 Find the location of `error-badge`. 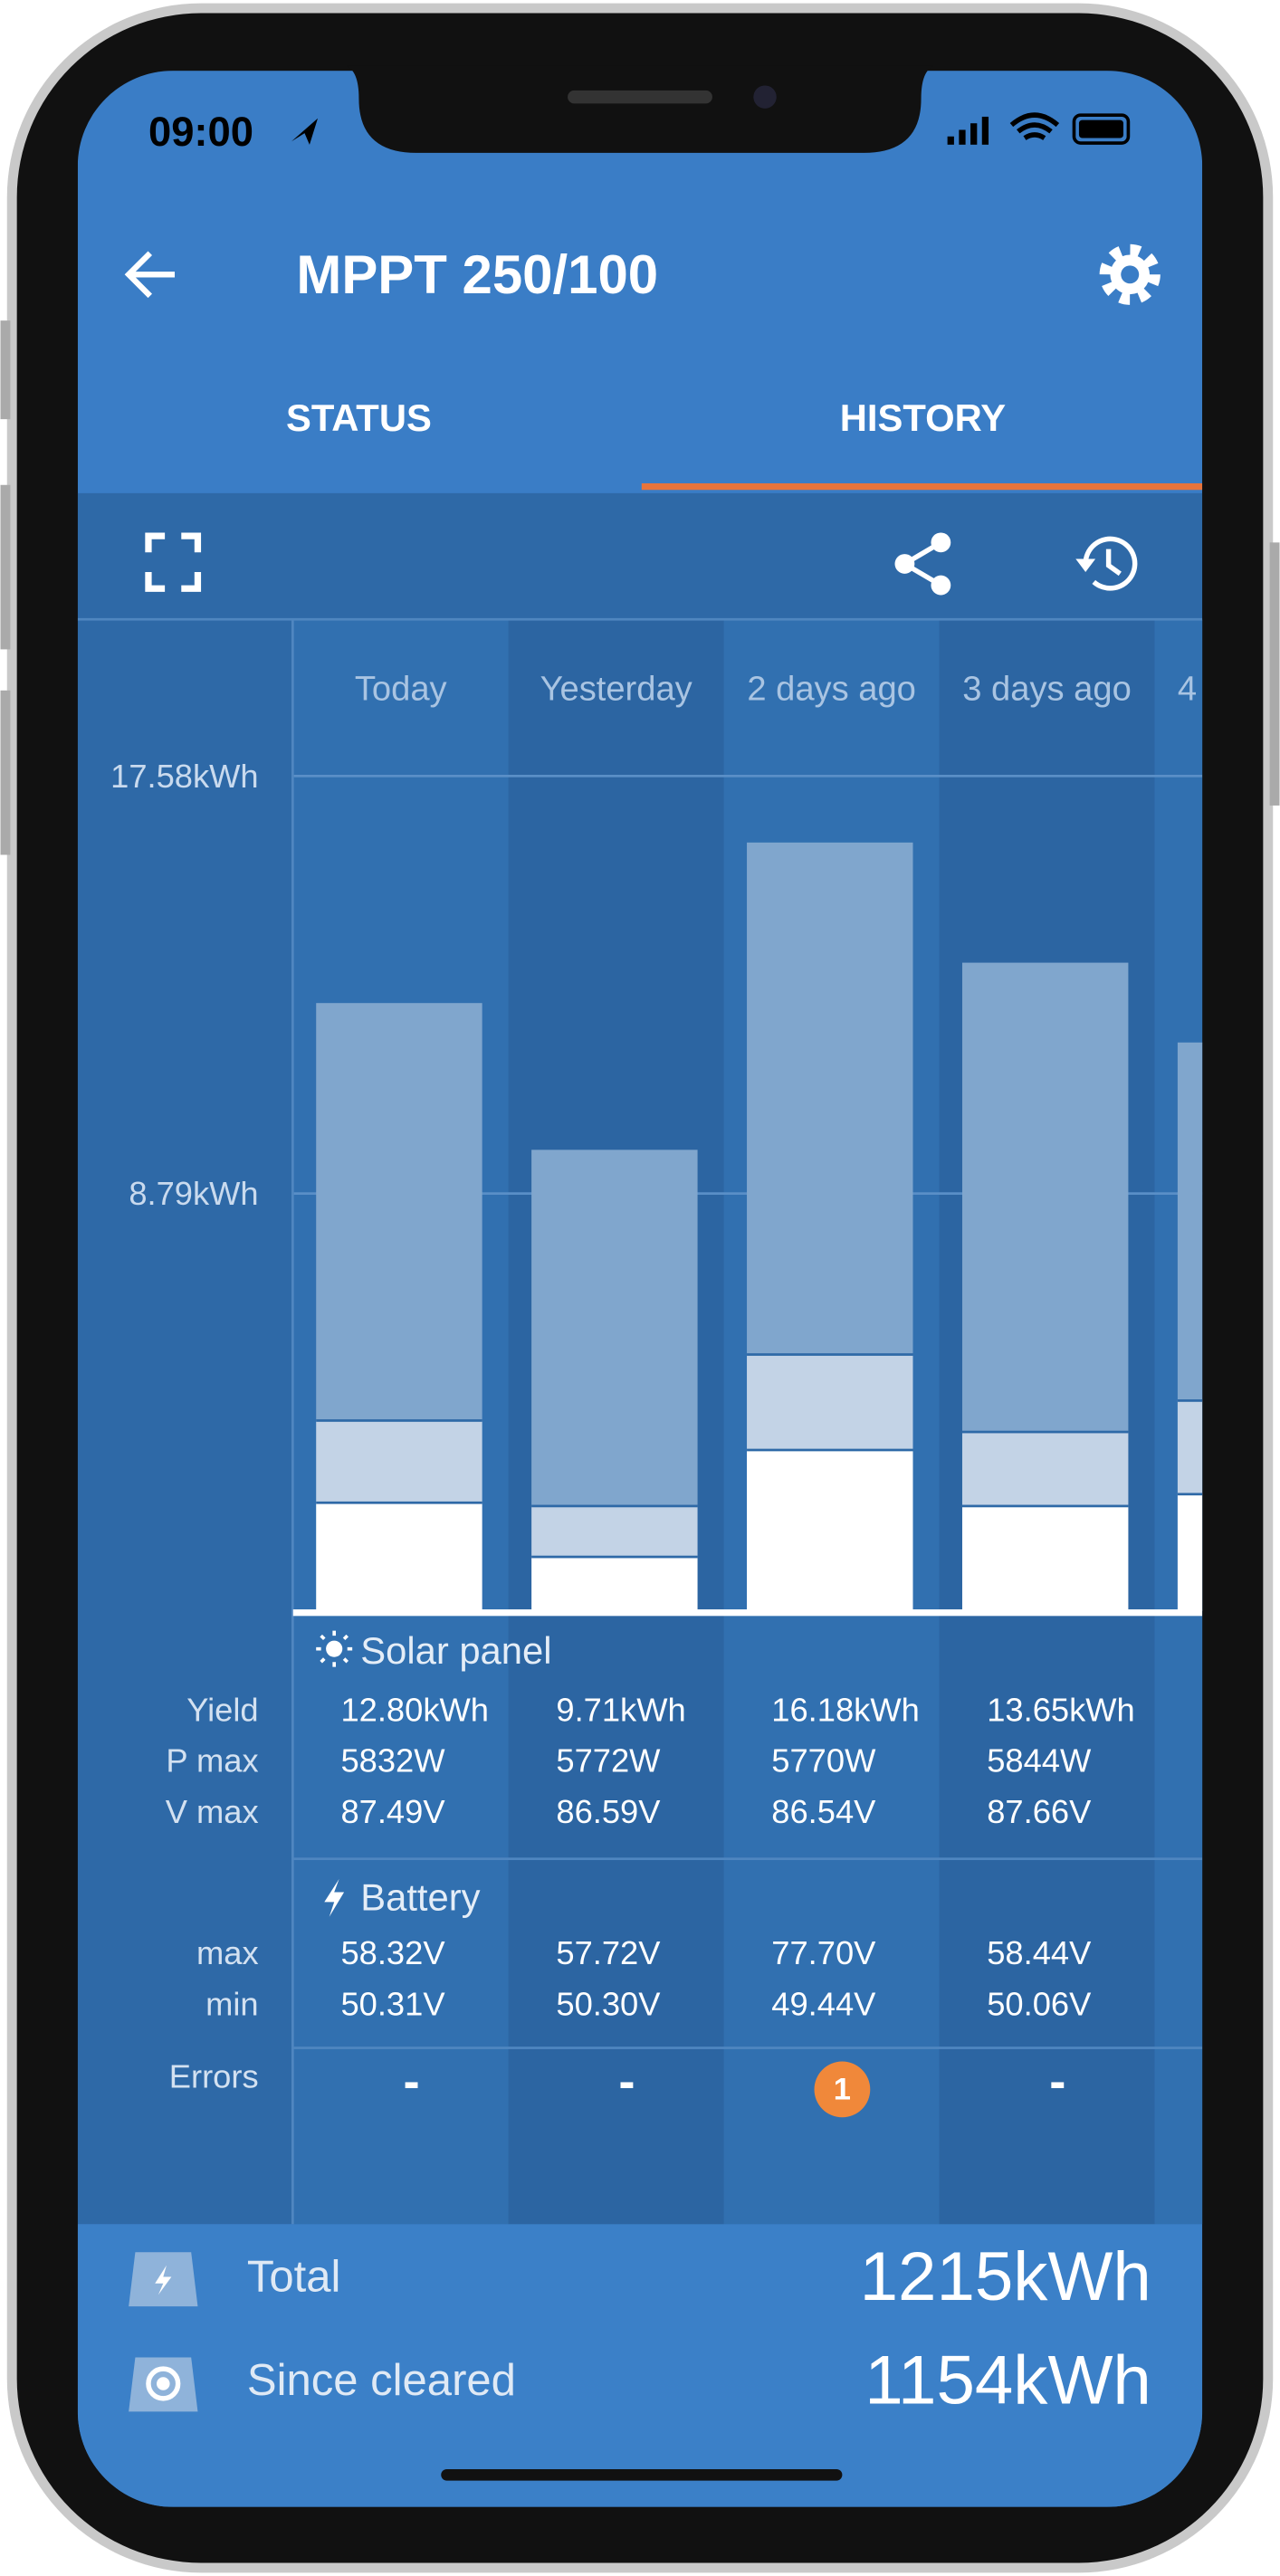

error-badge is located at coordinates (842, 2090).